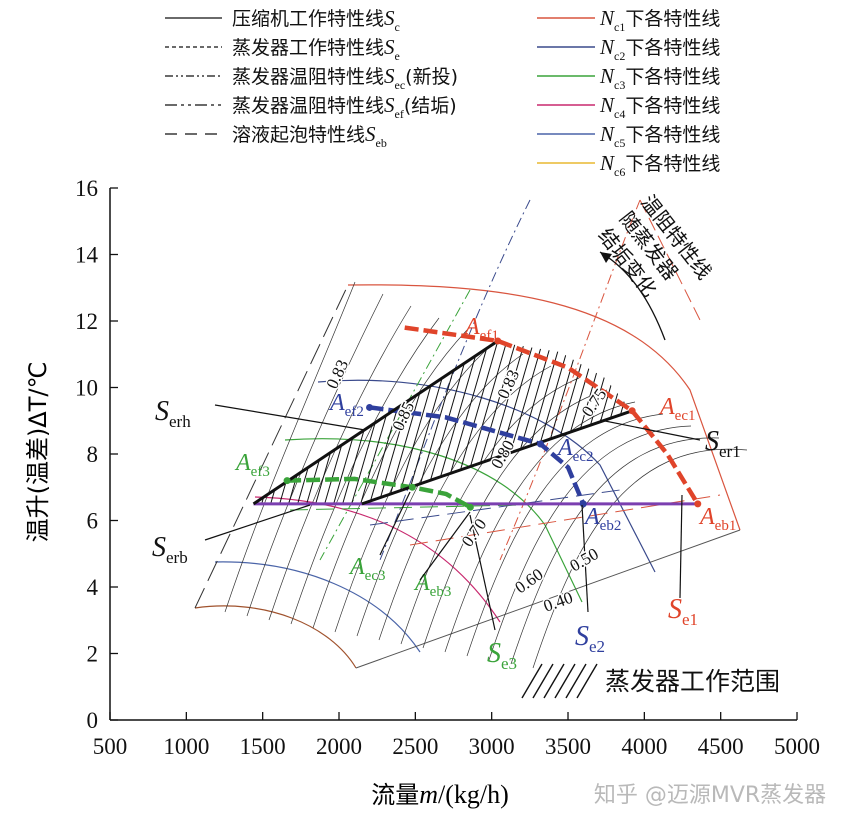 Image resolution: width=854 pixels, height=825 pixels. I want to click on annotation-arrow-head, so click(606, 257).